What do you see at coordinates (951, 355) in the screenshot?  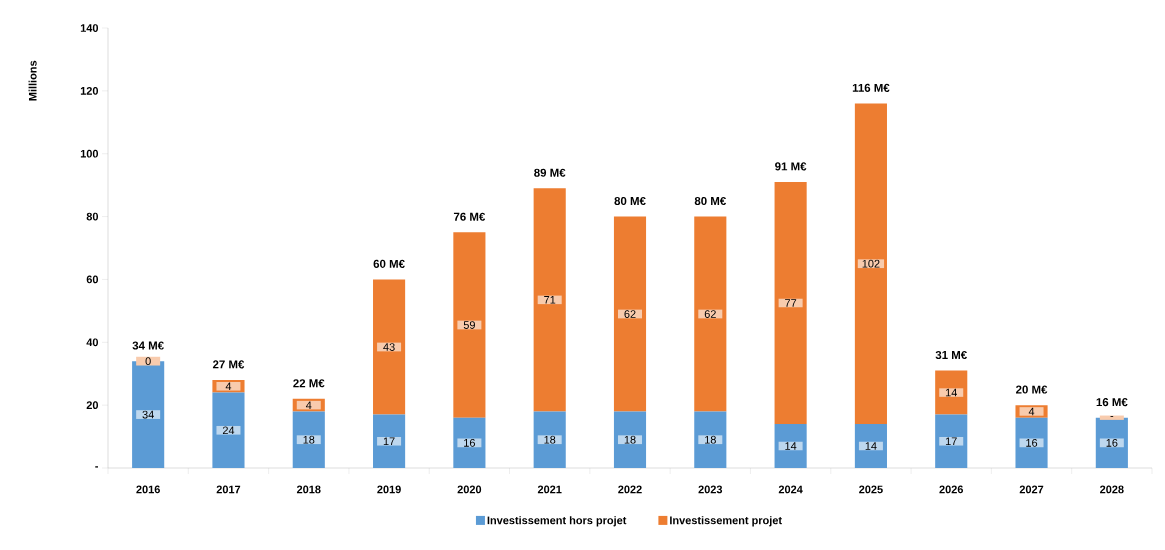 I see `total-label: 31 M€` at bounding box center [951, 355].